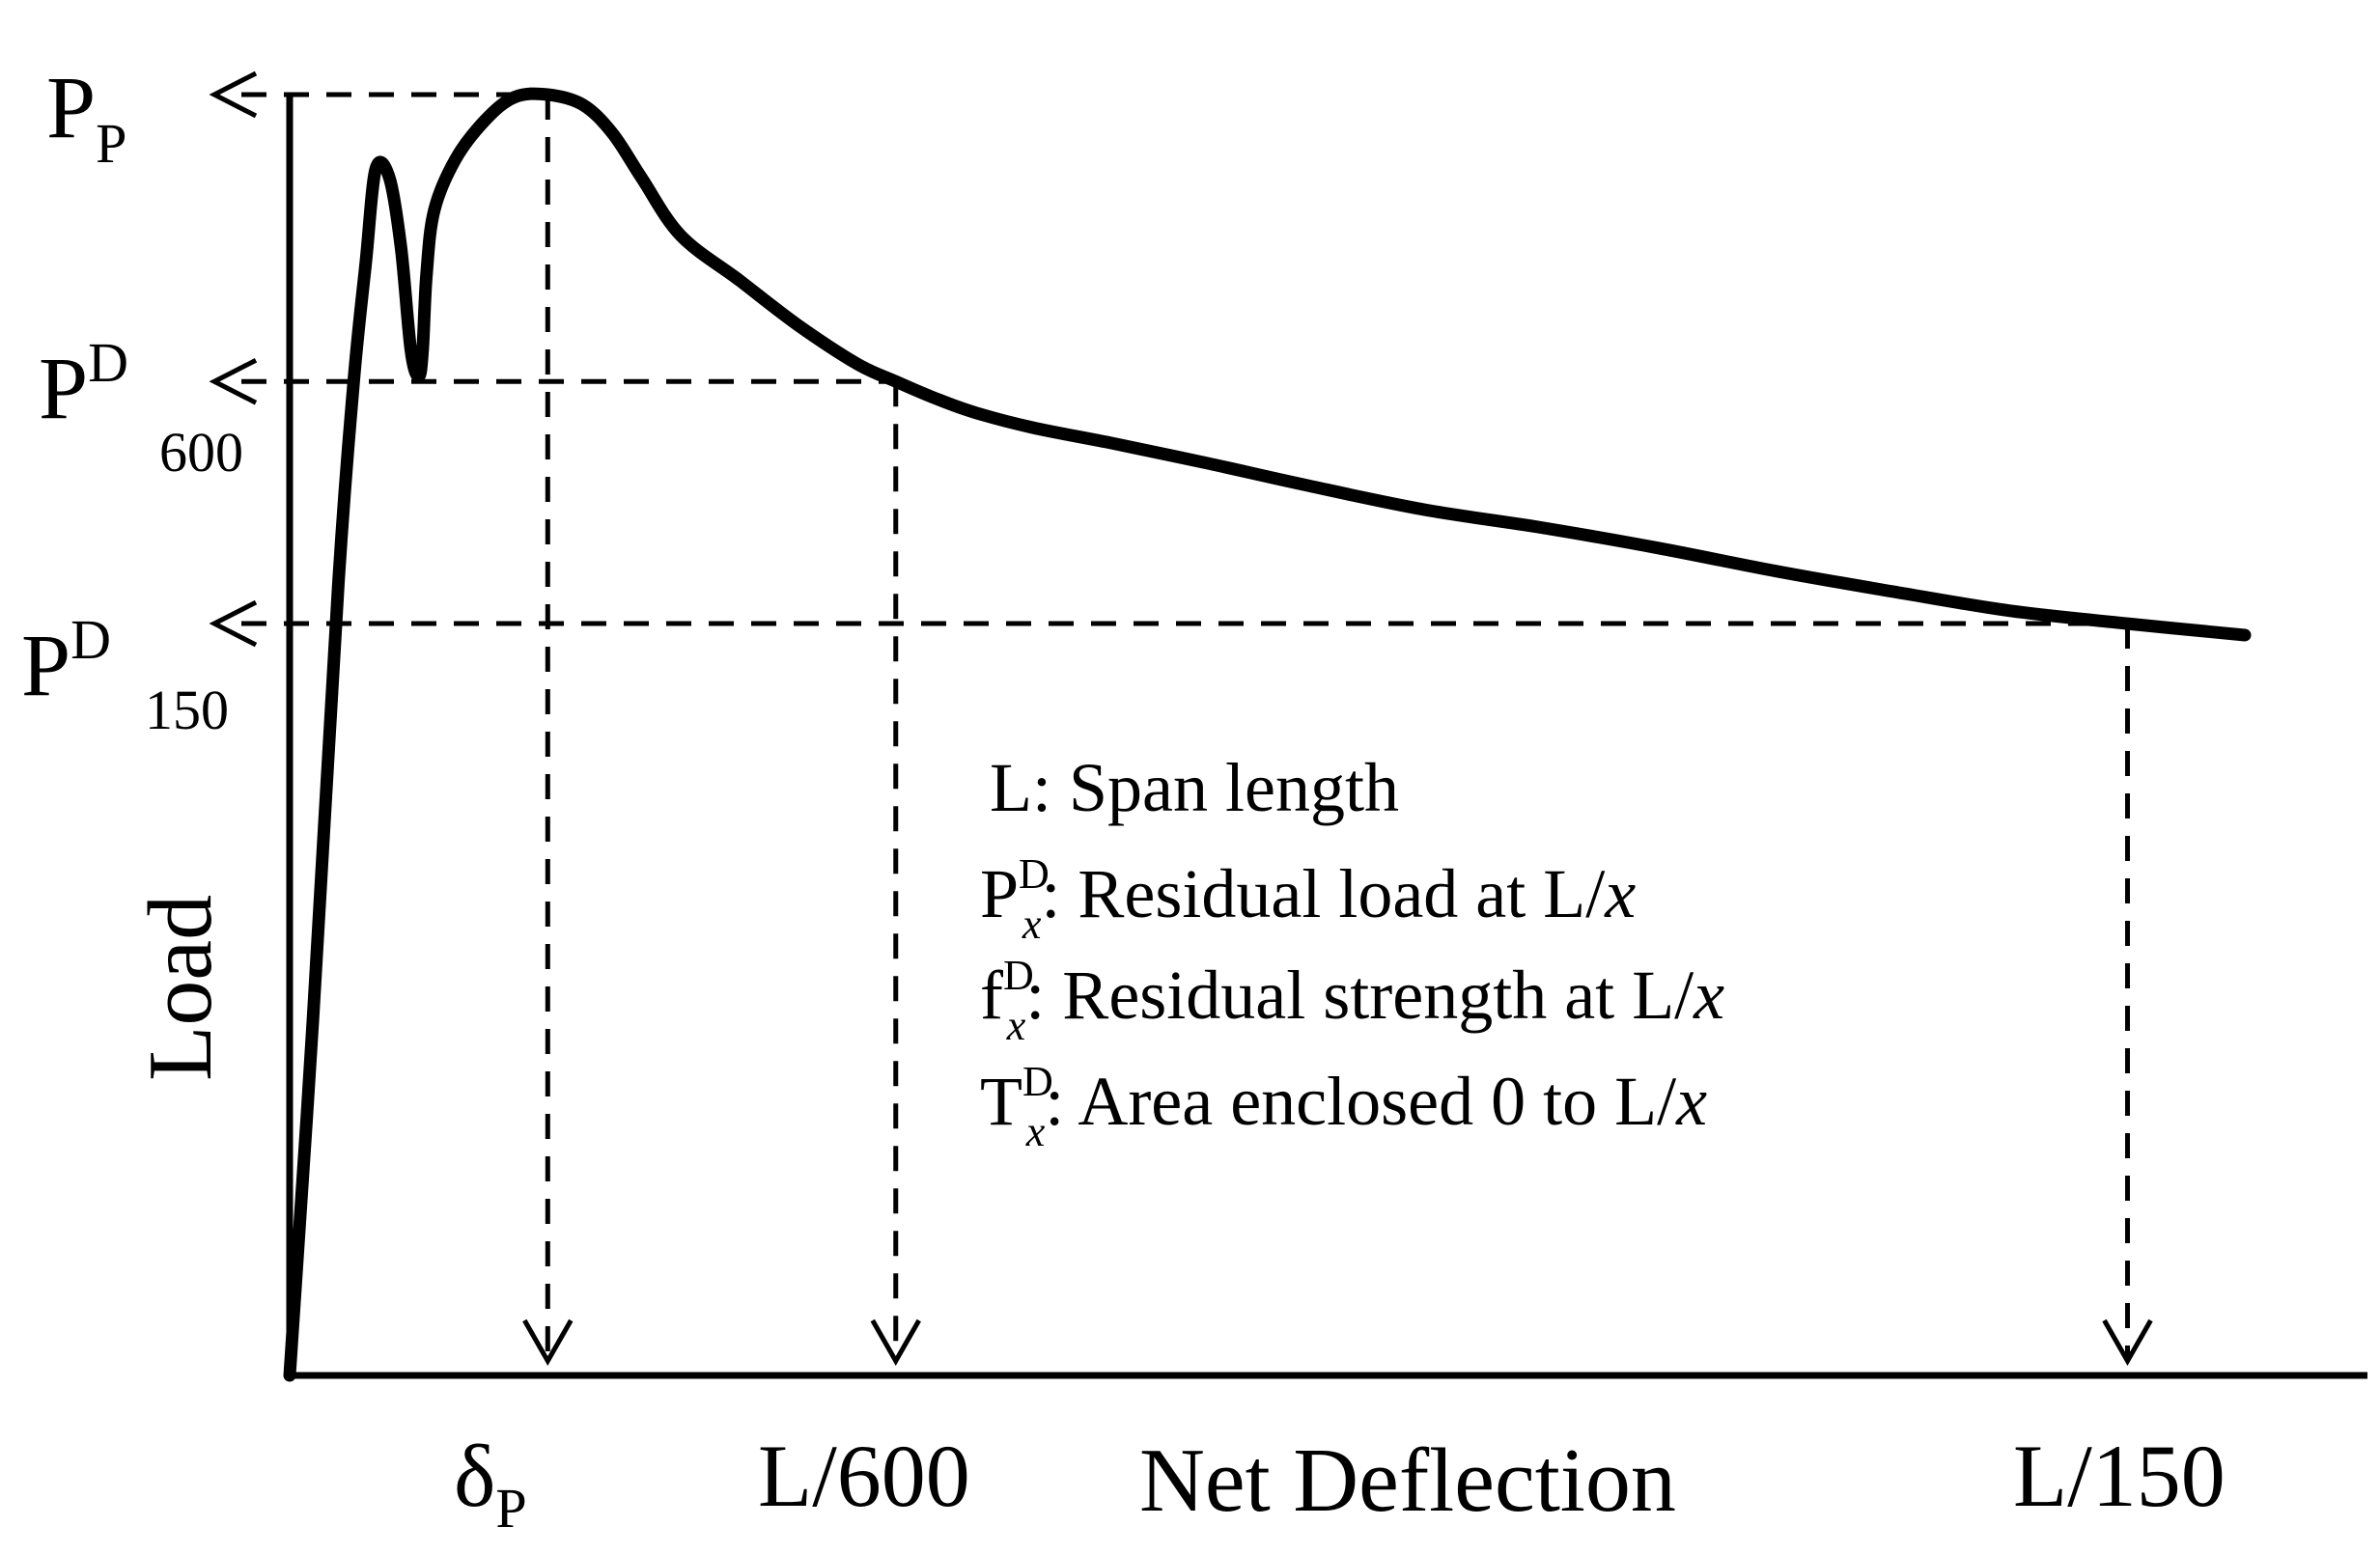 Image resolution: width=2380 pixels, height=1554 pixels. Describe the element at coordinates (1352, 1001) in the screenshot. I see `legend-item-residual-strength: fD x: Residual strength at L/x` at that location.